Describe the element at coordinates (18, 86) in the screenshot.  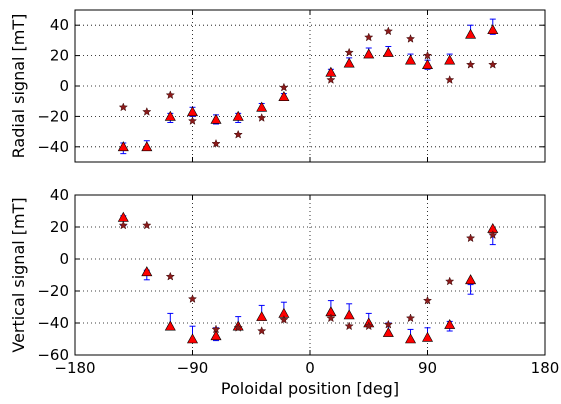
I see `y-axis-label: Radial signal [mT]` at that location.